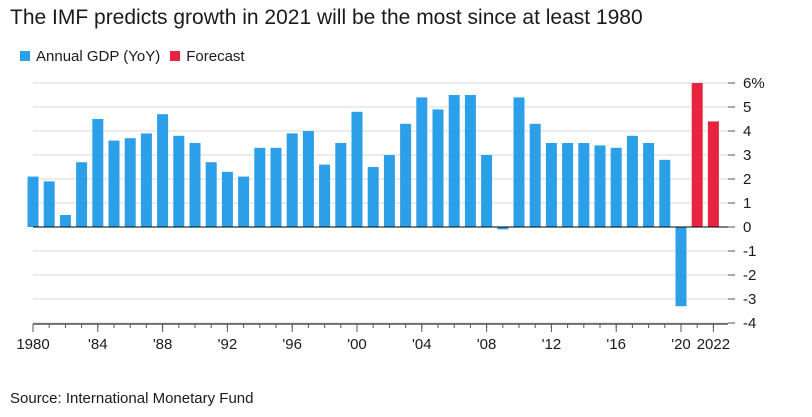  Describe the element at coordinates (357, 344) in the screenshot. I see `x-tick-label: '00` at that location.